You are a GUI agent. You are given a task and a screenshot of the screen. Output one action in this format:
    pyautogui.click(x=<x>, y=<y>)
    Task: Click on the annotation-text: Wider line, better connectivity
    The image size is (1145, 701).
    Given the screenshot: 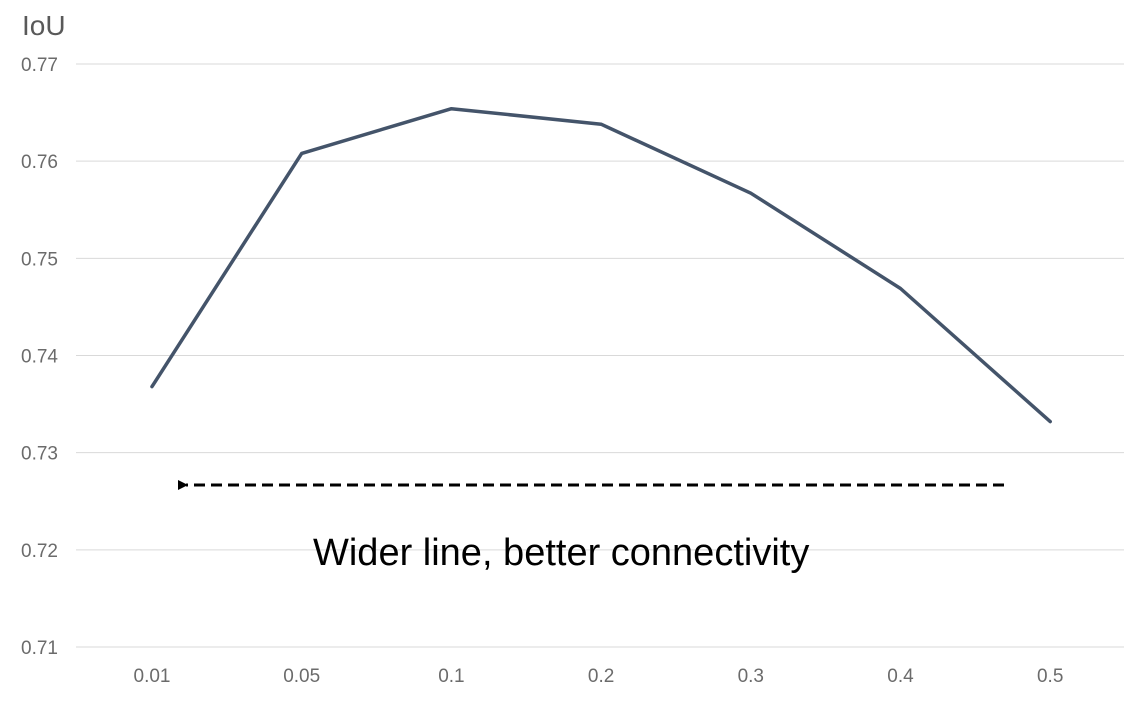 What is the action you would take?
    pyautogui.click(x=561, y=553)
    